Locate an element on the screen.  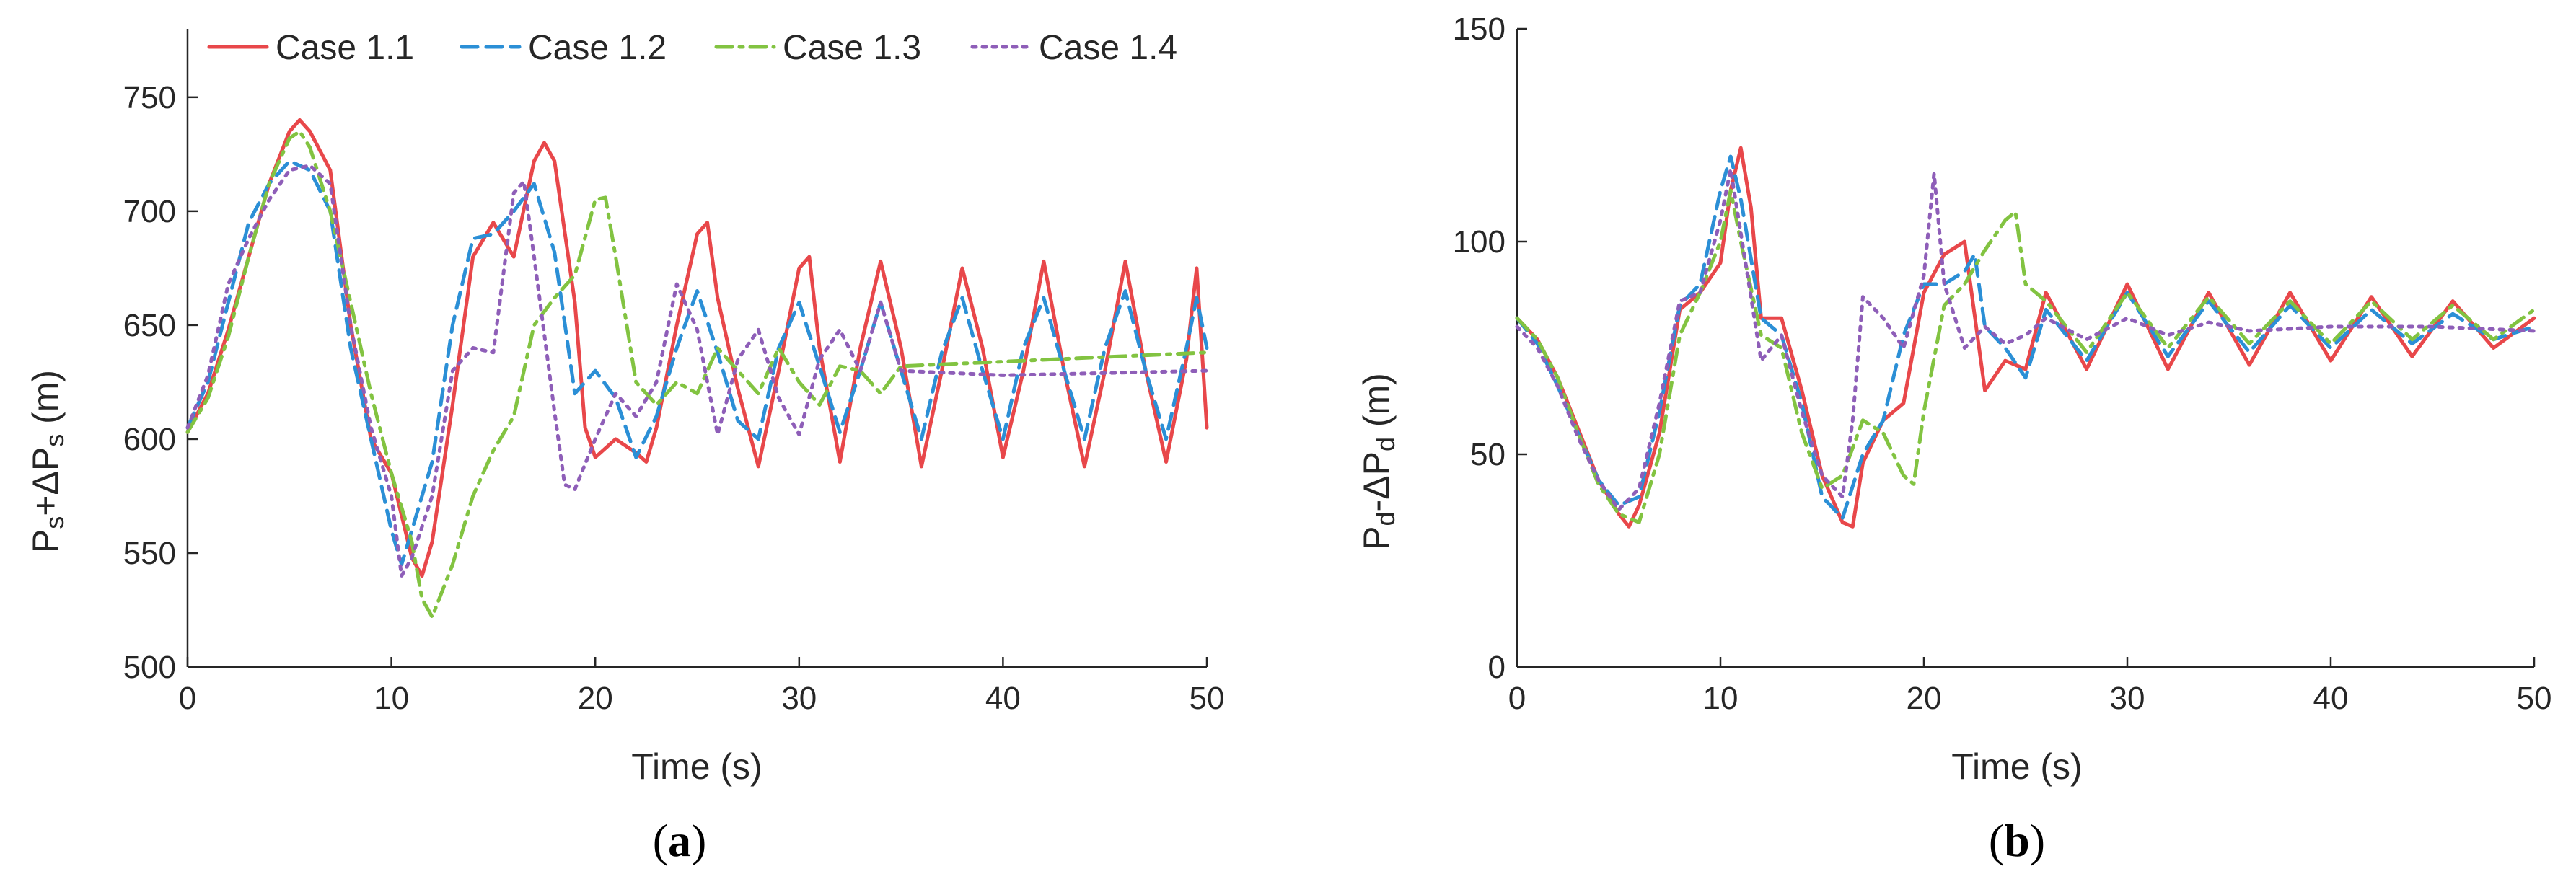
y-tick-label: 700 is located at coordinates (149, 211).